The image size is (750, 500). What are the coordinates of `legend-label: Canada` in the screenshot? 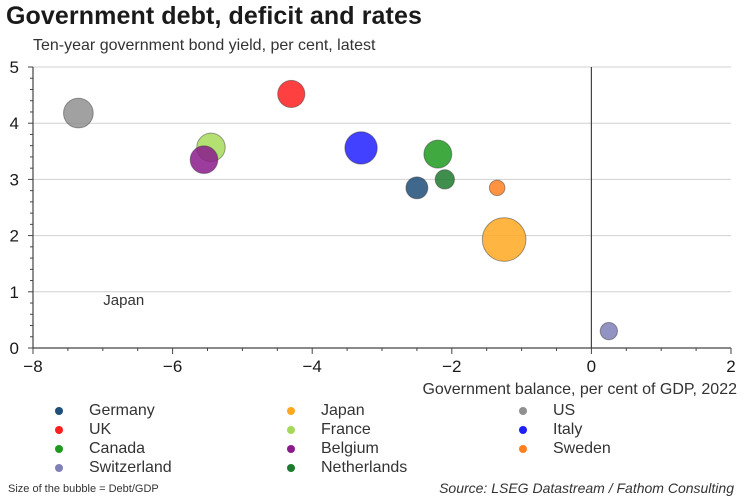 It's located at (117, 448).